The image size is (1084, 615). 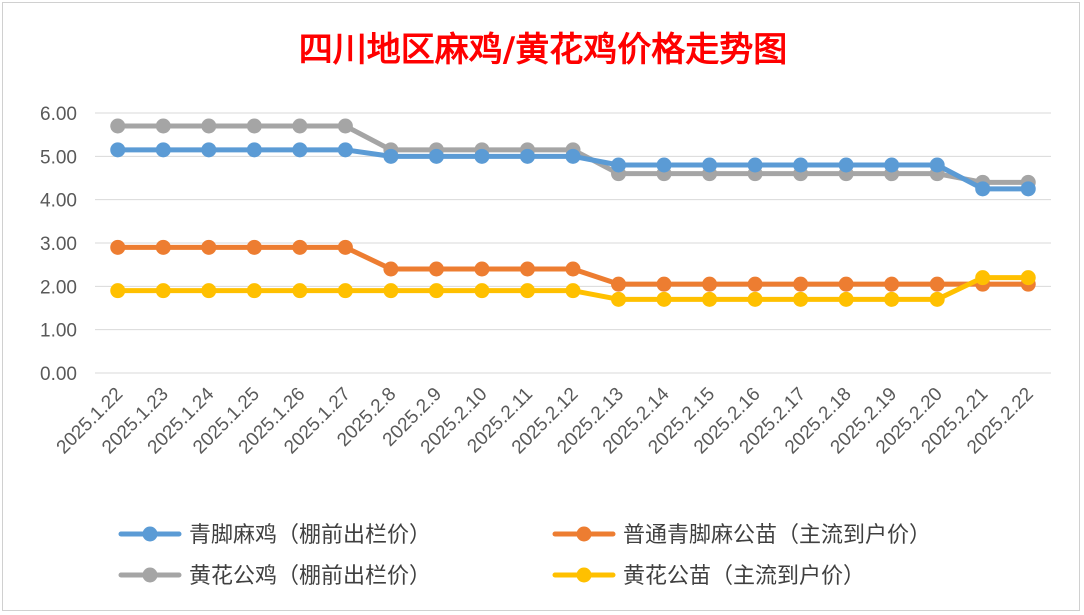 I want to click on legend-label: 黄花公苗（主流到户价）, so click(x=744, y=576).